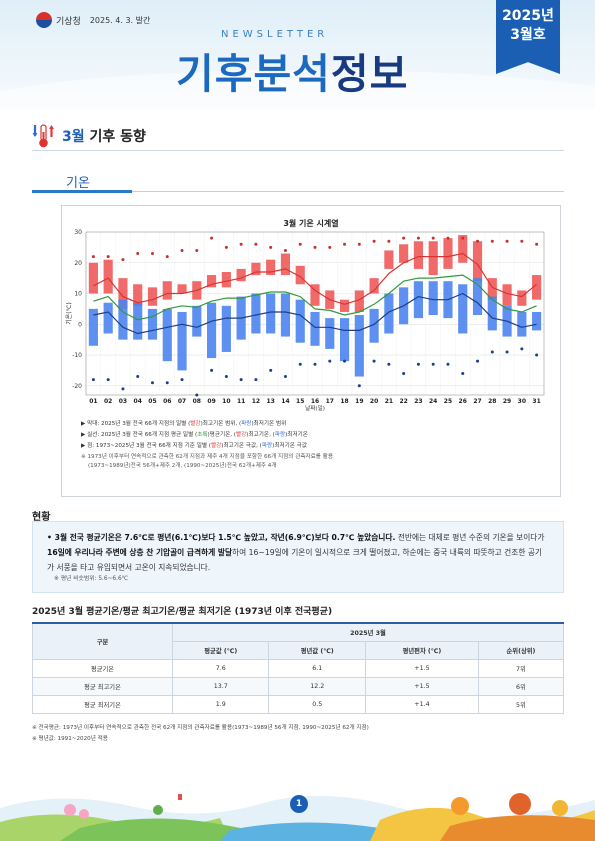 Image resolution: width=595 pixels, height=841 pixels. Describe the element at coordinates (317, 686) in the screenshot. I see `table-cell: 12.2` at that location.